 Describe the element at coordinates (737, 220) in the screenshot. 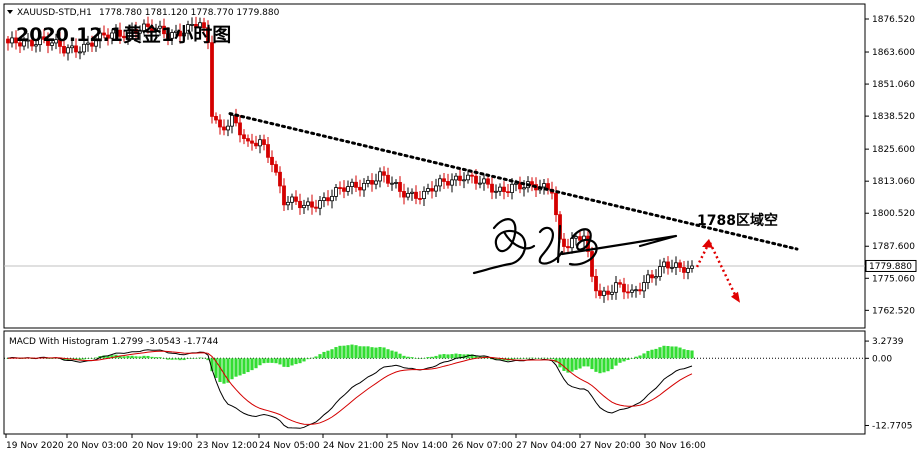

I see `target-annotation: 1788区域空` at that location.